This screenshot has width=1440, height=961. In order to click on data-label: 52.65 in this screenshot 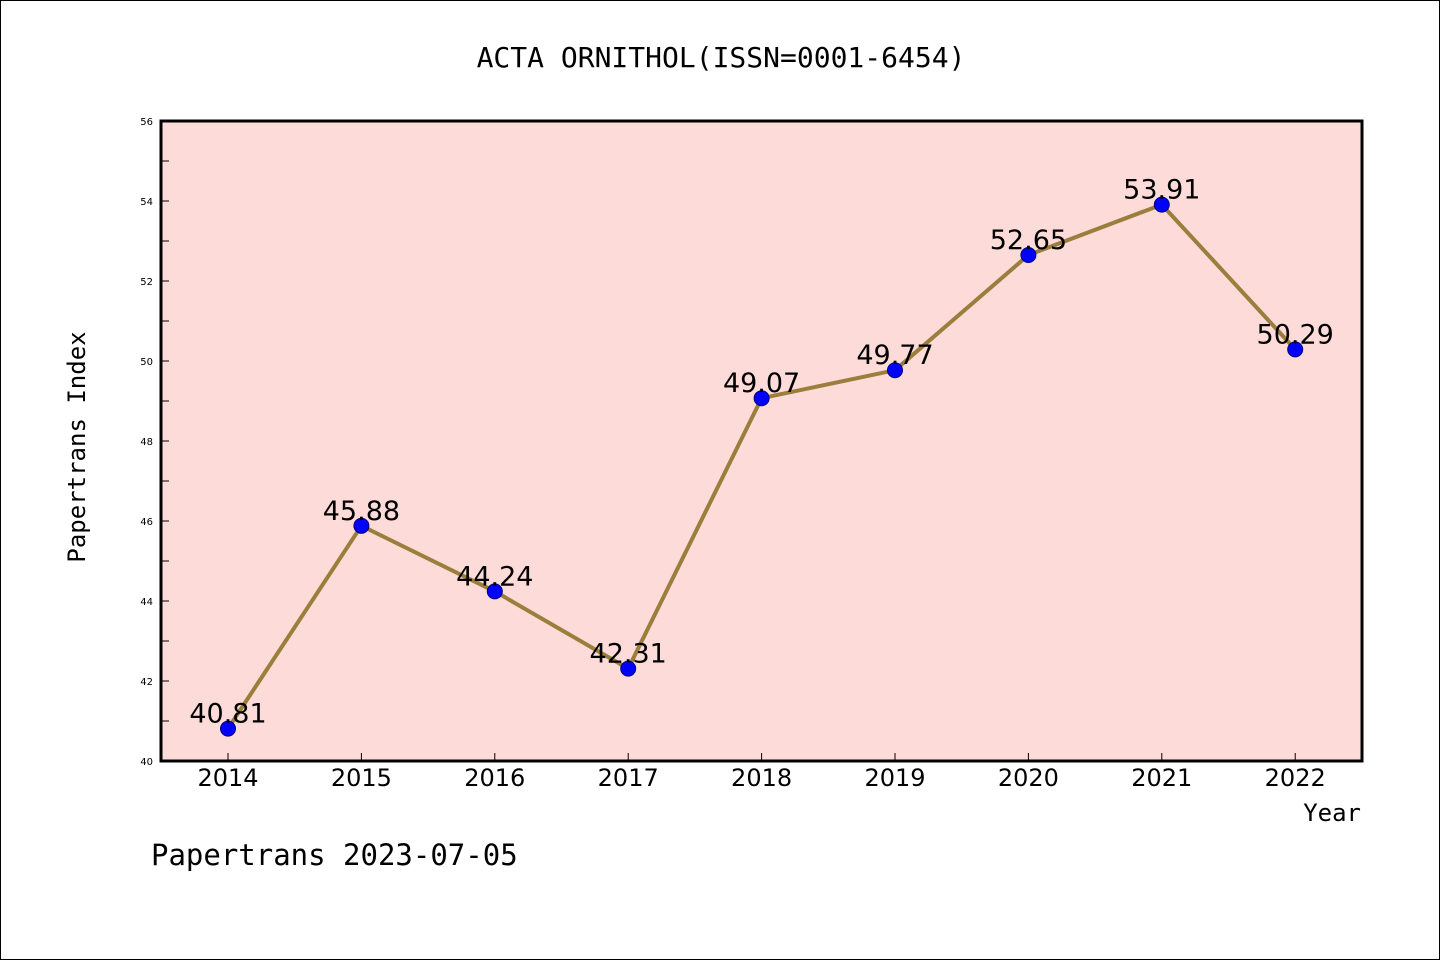, I will do `click(1028, 240)`.